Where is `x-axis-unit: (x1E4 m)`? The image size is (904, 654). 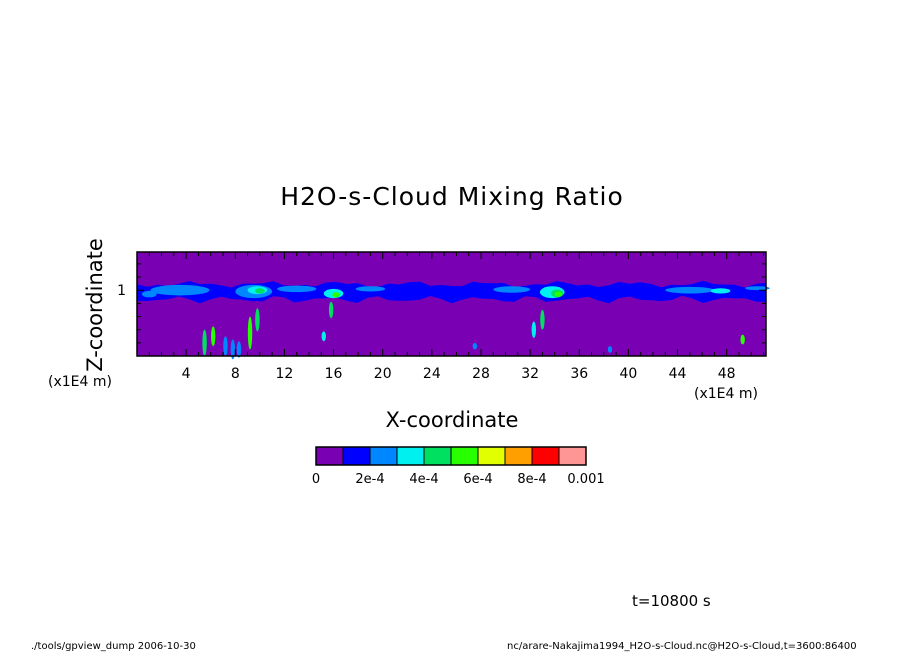
x-axis-unit: (x1E4 m) is located at coordinates (726, 394).